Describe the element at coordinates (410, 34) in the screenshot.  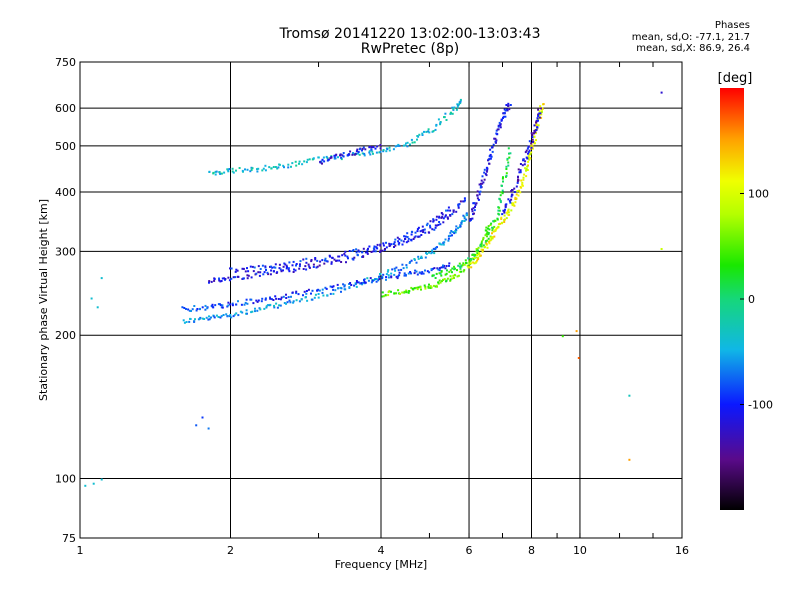
I see `chart-title: Tromsø 20141220 13:02:00-13:03:43` at that location.